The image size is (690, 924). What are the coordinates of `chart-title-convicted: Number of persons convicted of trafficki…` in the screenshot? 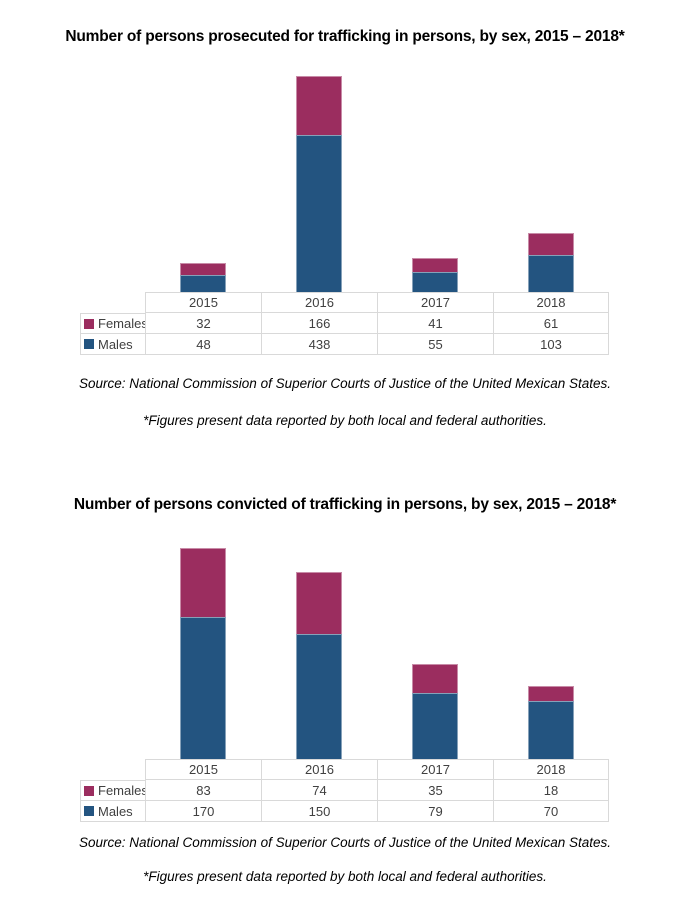 It's located at (345, 504).